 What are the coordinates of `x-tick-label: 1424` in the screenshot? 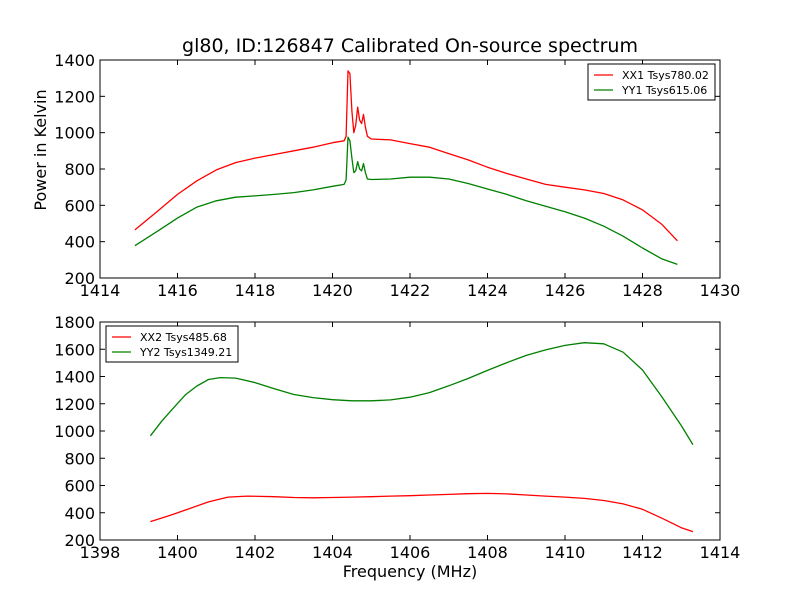 It's located at (487, 290).